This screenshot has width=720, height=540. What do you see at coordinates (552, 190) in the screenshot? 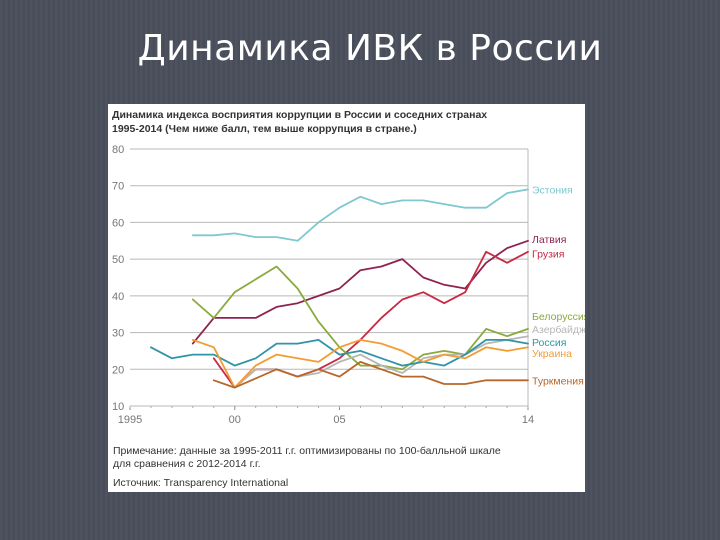
I see `legend-label: Эстония` at bounding box center [552, 190].